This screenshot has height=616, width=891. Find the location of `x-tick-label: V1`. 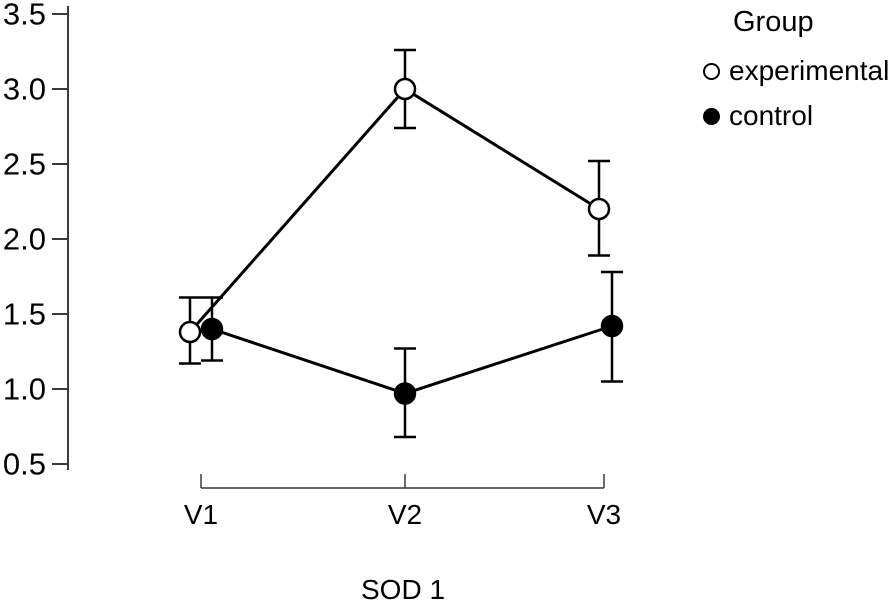

x-tick-label: V1 is located at coordinates (201, 514).